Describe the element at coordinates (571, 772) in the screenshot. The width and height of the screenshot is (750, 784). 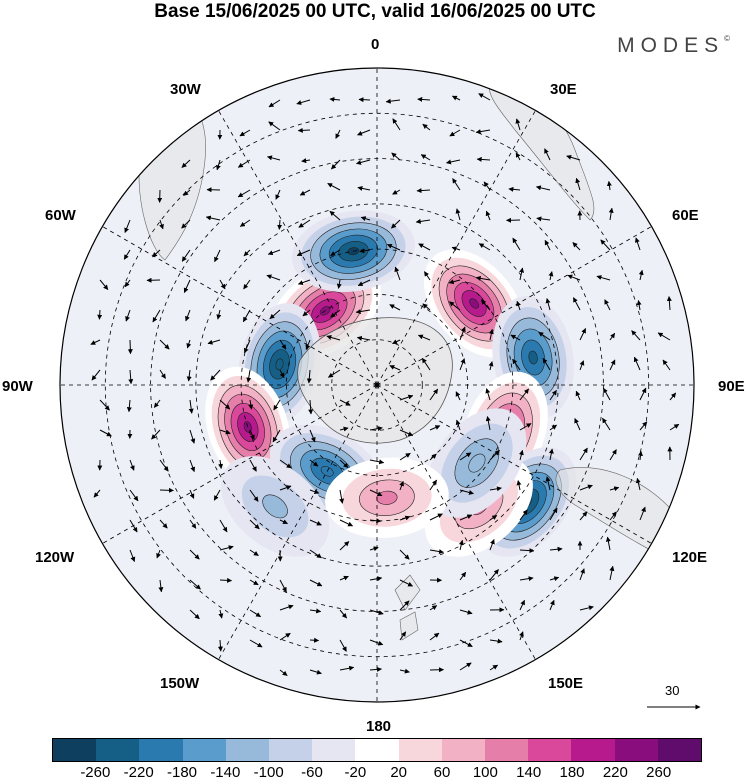
I see `colorbar-tick-label: 180` at that location.